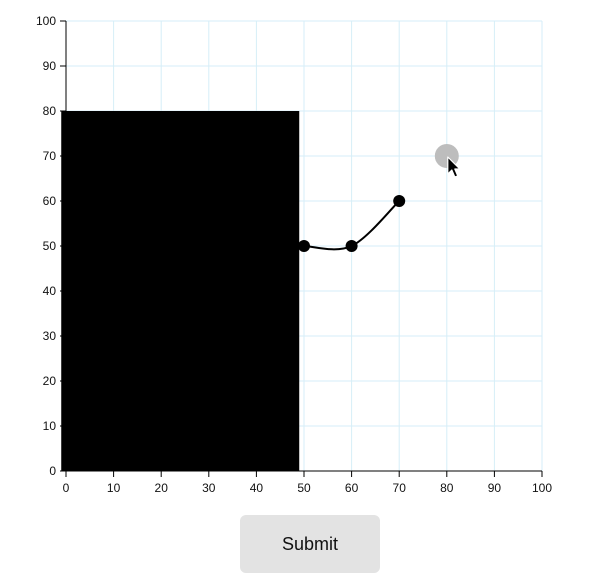 This screenshot has width=600, height=585. I want to click on x-tick-label: 30, so click(209, 488).